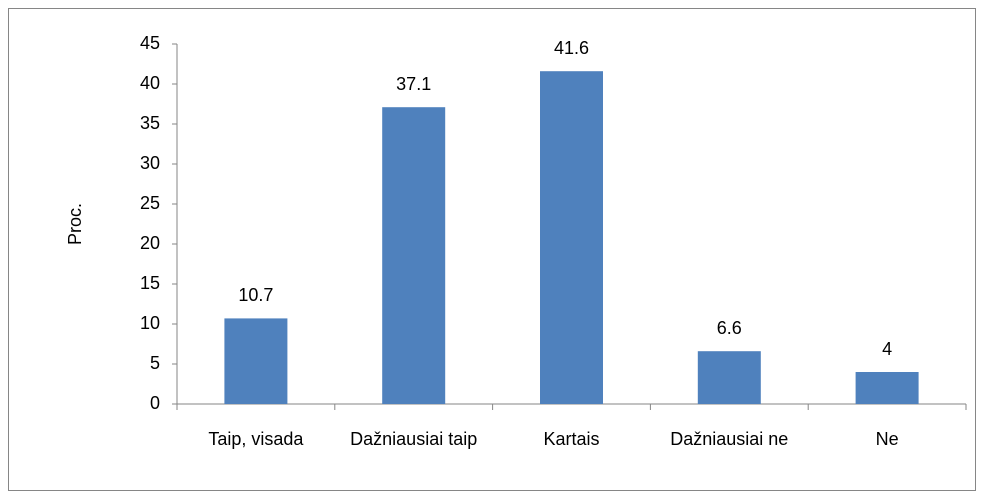 The height and width of the screenshot is (497, 984). Describe the element at coordinates (150, 163) in the screenshot. I see `y-tick-label: 30` at that location.